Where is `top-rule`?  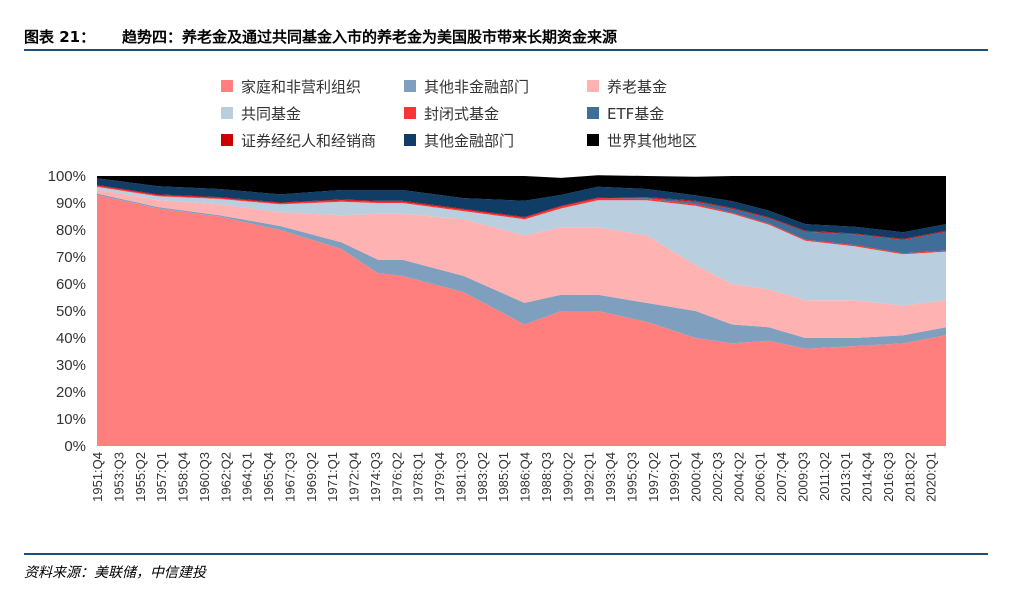
top-rule is located at coordinates (506, 50).